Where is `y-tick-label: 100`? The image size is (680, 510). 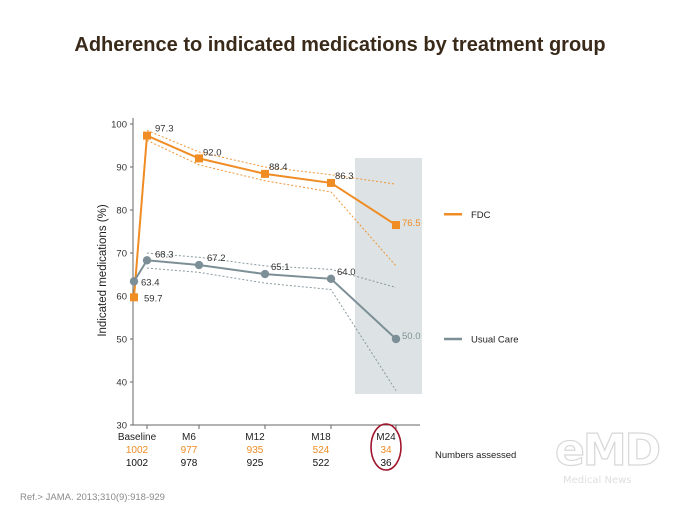
y-tick-label: 100 is located at coordinates (119, 125).